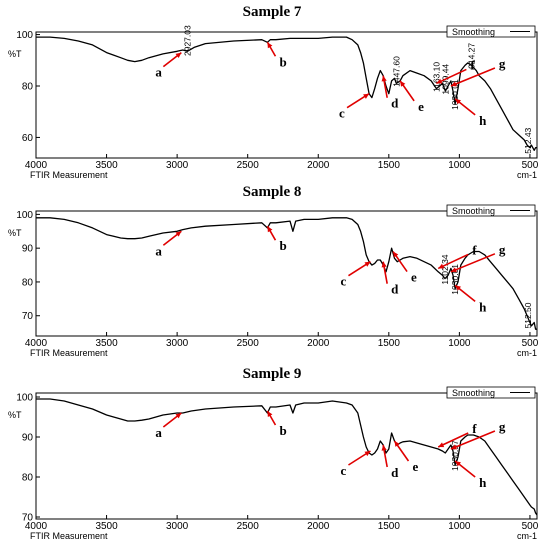 The image size is (544, 550). Describe the element at coordinates (530, 343) in the screenshot. I see `panel-2-x-tick-label: 500` at that location.